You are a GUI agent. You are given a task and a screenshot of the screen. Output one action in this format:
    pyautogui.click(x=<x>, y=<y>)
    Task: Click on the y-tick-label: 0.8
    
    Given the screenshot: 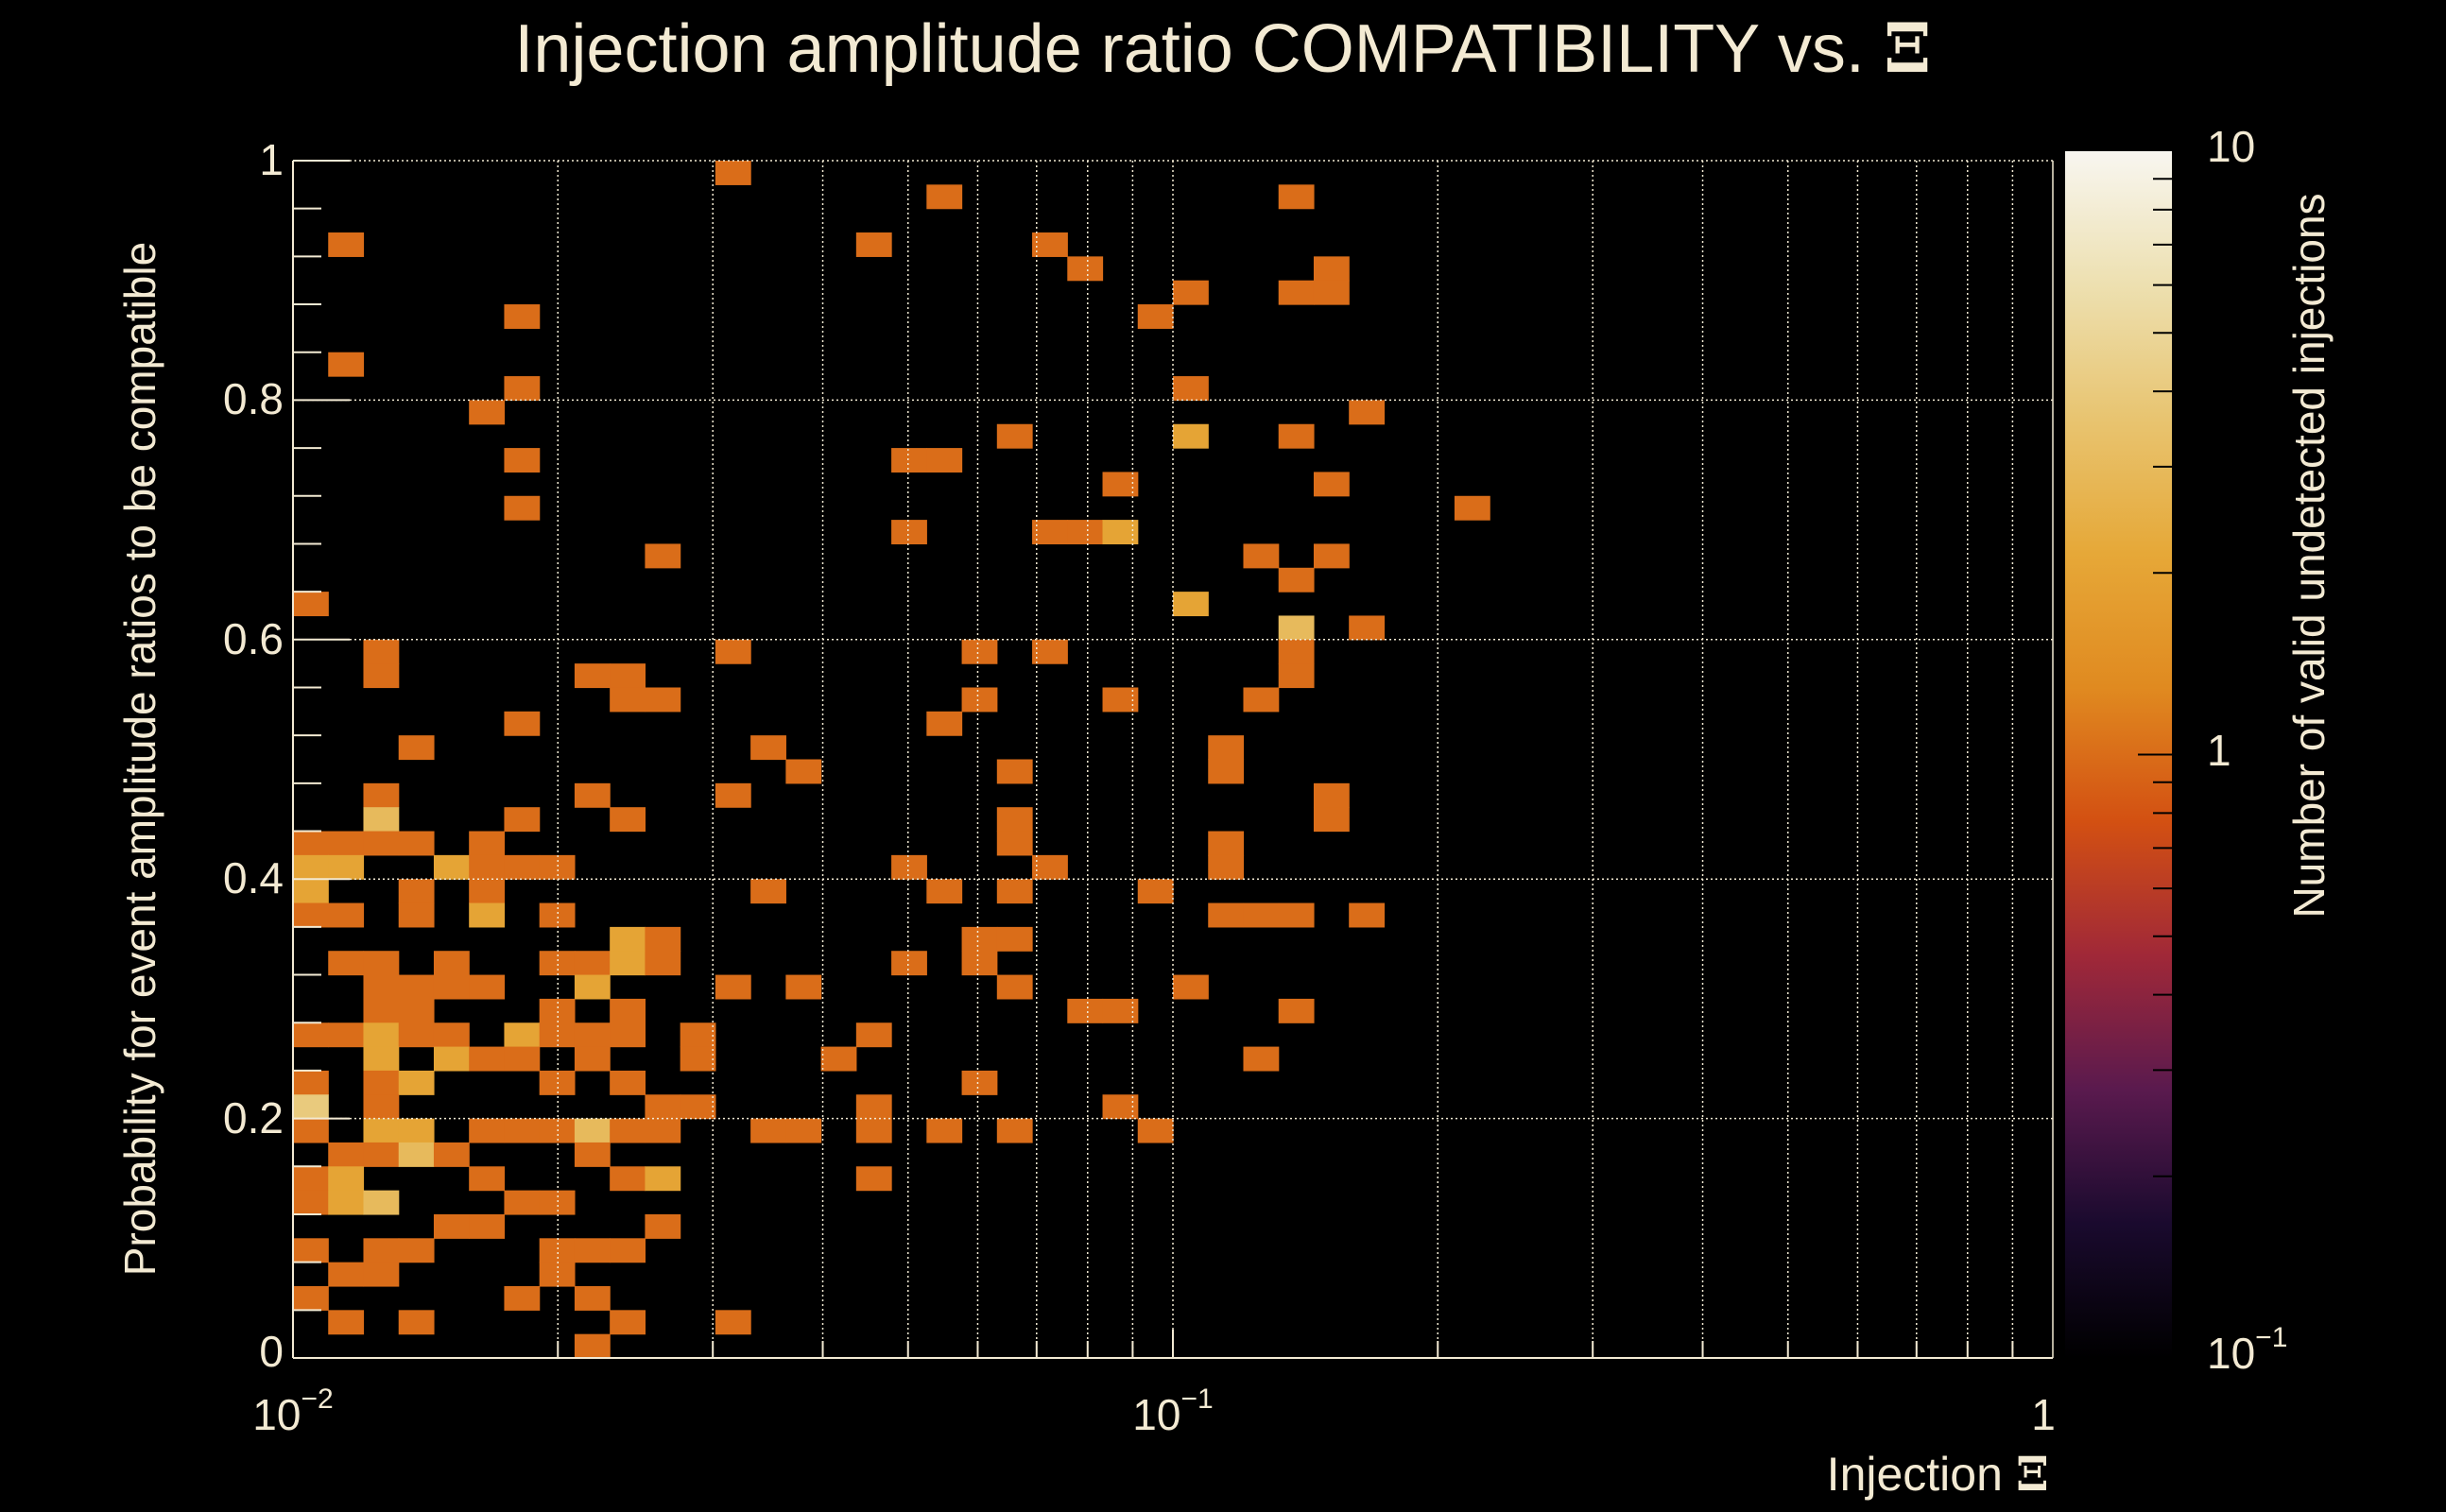 What is the action you would take?
    pyautogui.click(x=253, y=399)
    